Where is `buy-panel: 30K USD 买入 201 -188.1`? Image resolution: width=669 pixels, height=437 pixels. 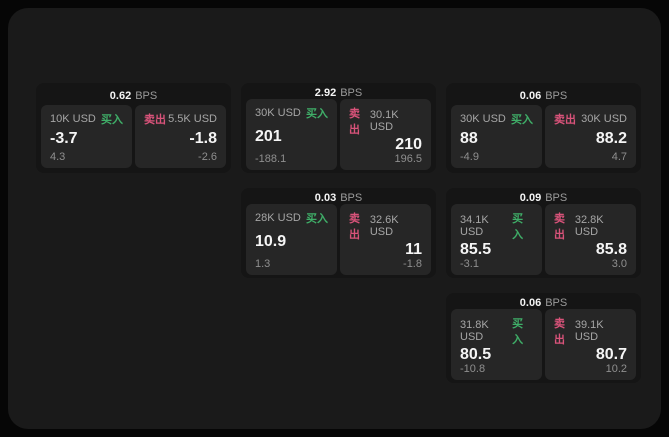
buy-panel: 30K USD 买入 201 -188.1 is located at coordinates (291, 134).